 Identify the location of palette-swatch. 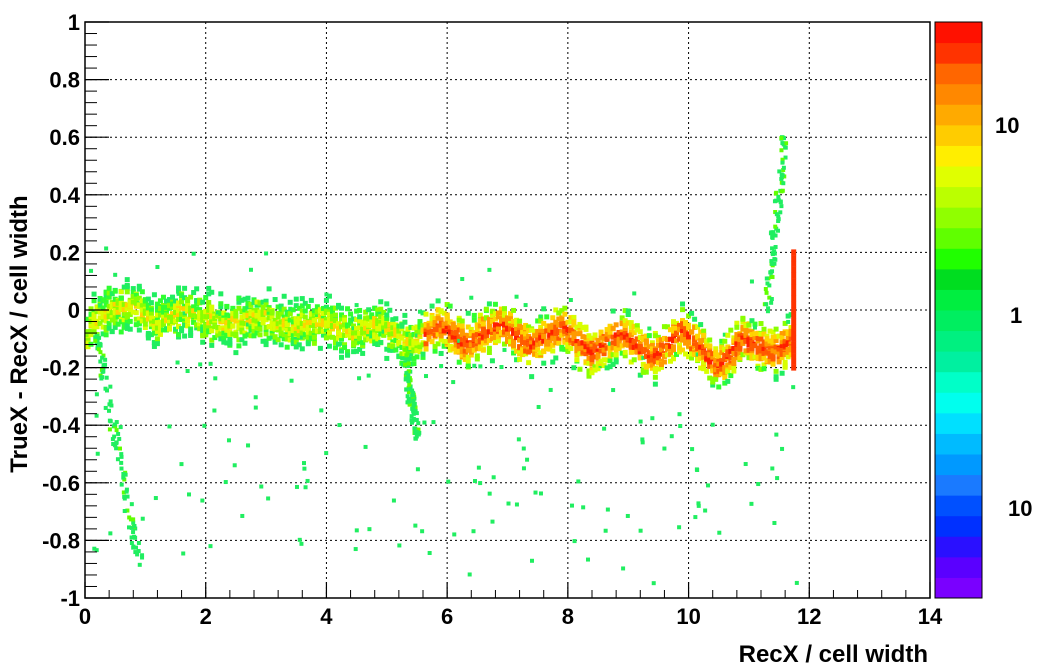
(958, 588).